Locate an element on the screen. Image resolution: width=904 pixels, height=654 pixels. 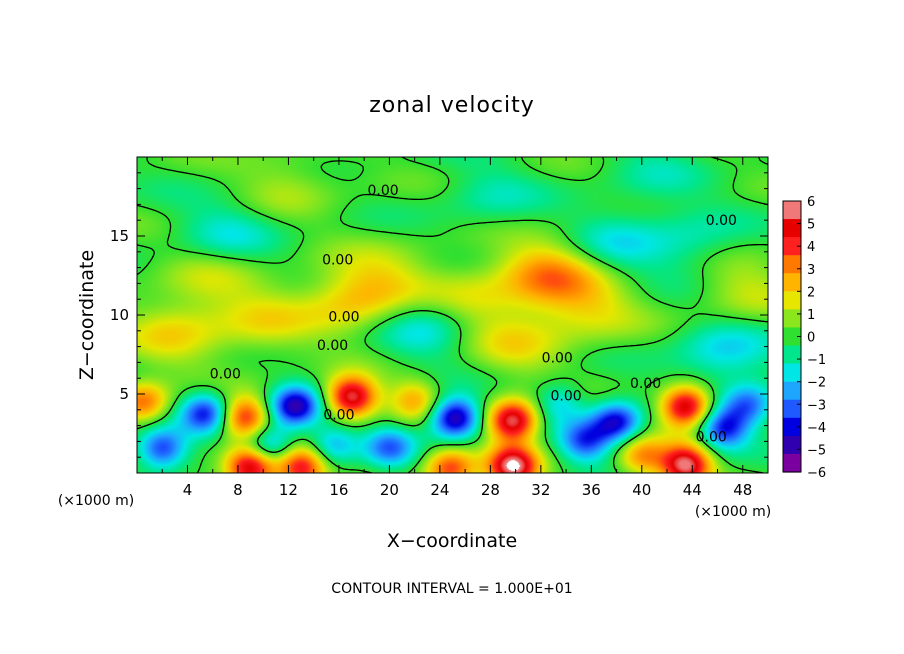
y-axis-title: Z−coordinate is located at coordinates (87, 315).